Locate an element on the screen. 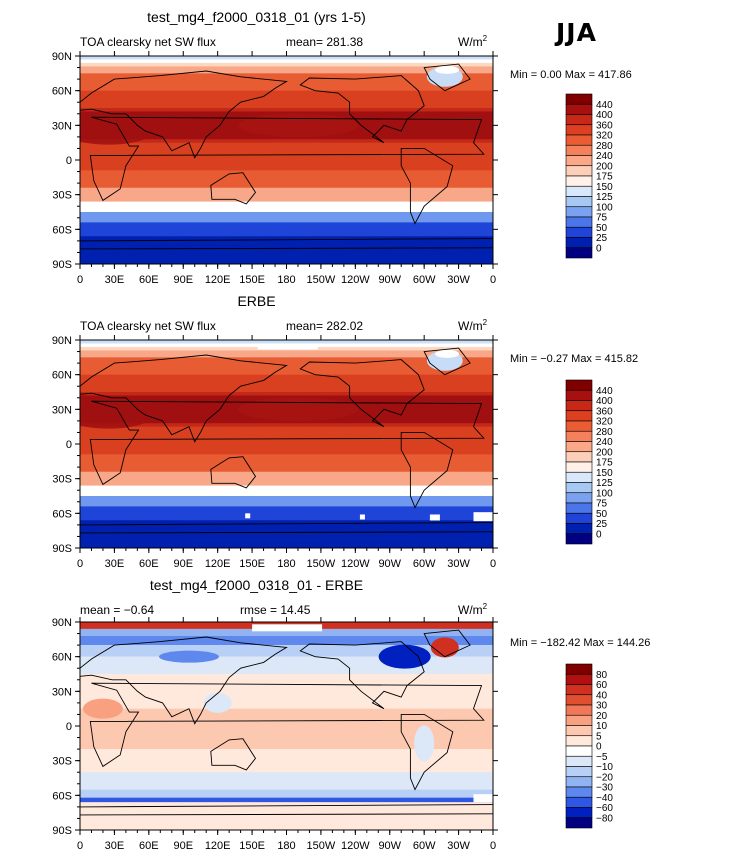 This screenshot has height=858, width=732. coastlines is located at coordinates (286, 722).